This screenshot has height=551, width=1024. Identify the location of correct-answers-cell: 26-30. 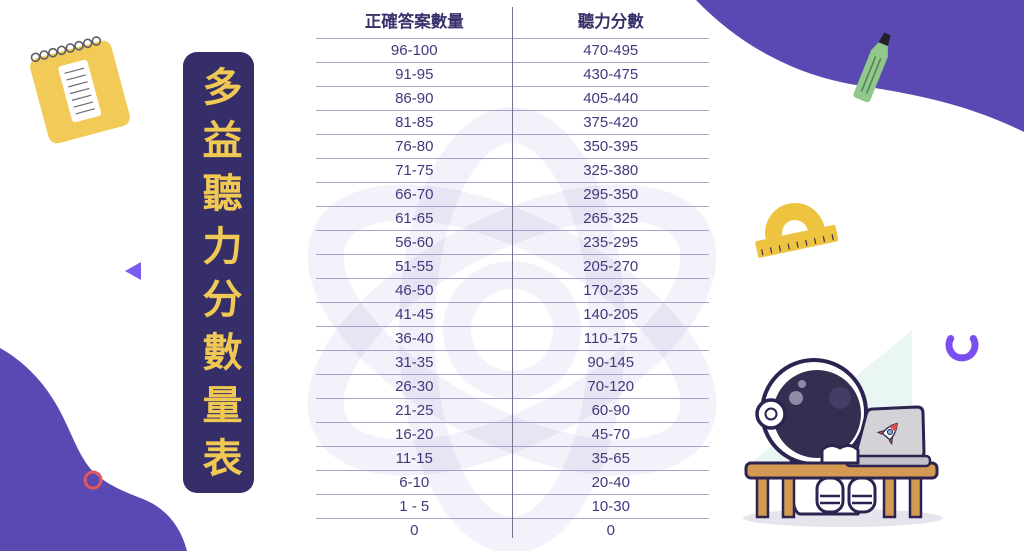
(414, 386).